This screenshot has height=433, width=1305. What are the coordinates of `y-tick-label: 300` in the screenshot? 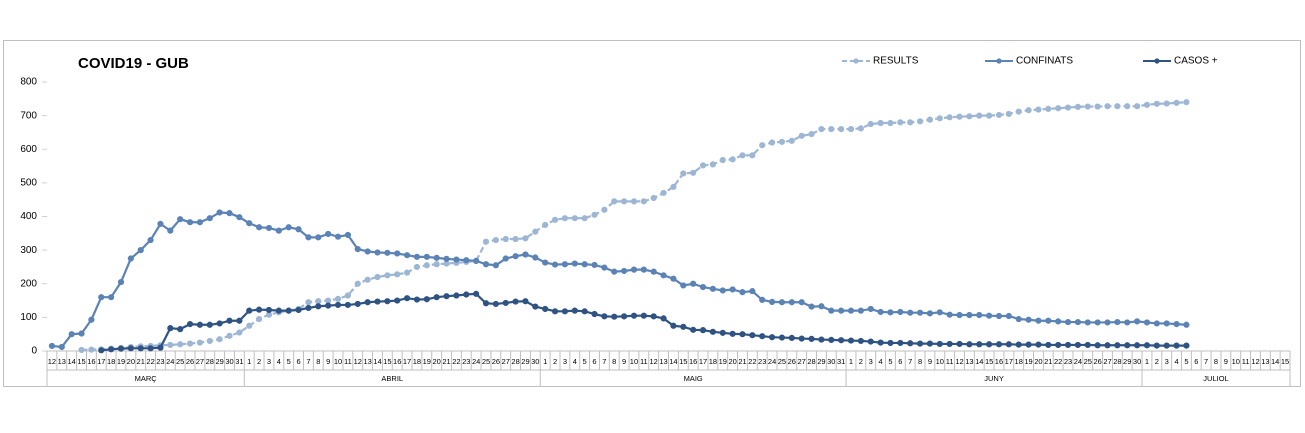 It's located at (28, 250).